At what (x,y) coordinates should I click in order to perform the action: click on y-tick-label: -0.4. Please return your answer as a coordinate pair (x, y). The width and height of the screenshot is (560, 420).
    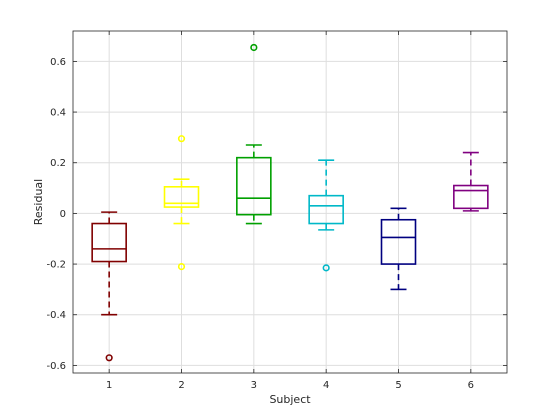
    Looking at the image, I should click on (56, 315).